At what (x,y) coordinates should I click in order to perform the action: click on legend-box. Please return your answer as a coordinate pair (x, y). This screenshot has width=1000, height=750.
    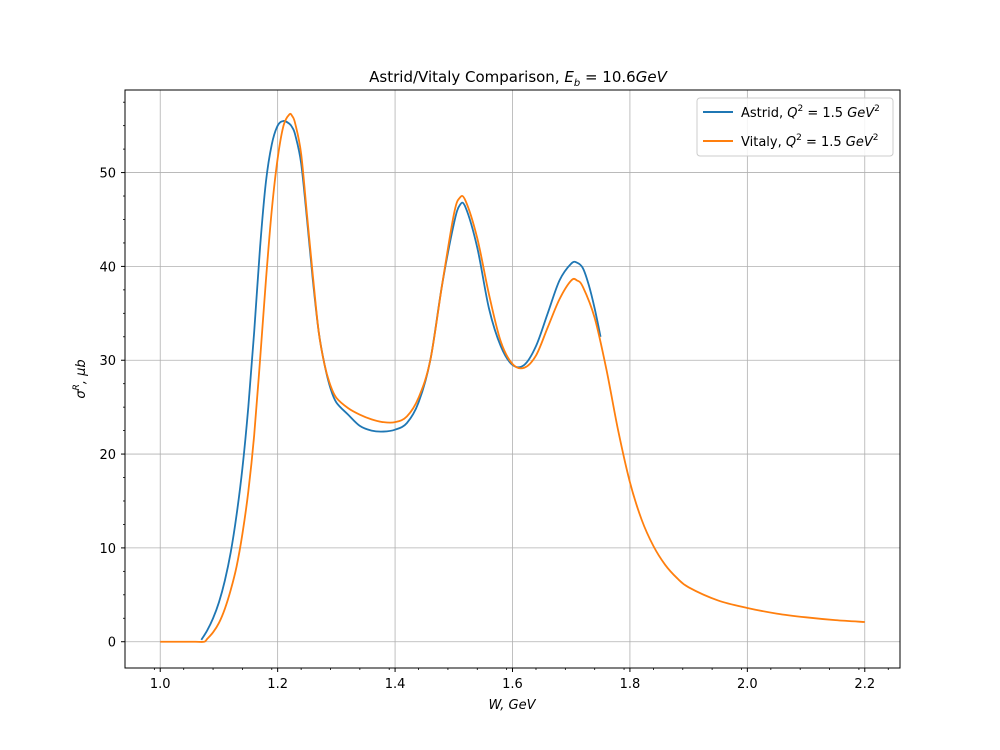
    Looking at the image, I should click on (795, 127).